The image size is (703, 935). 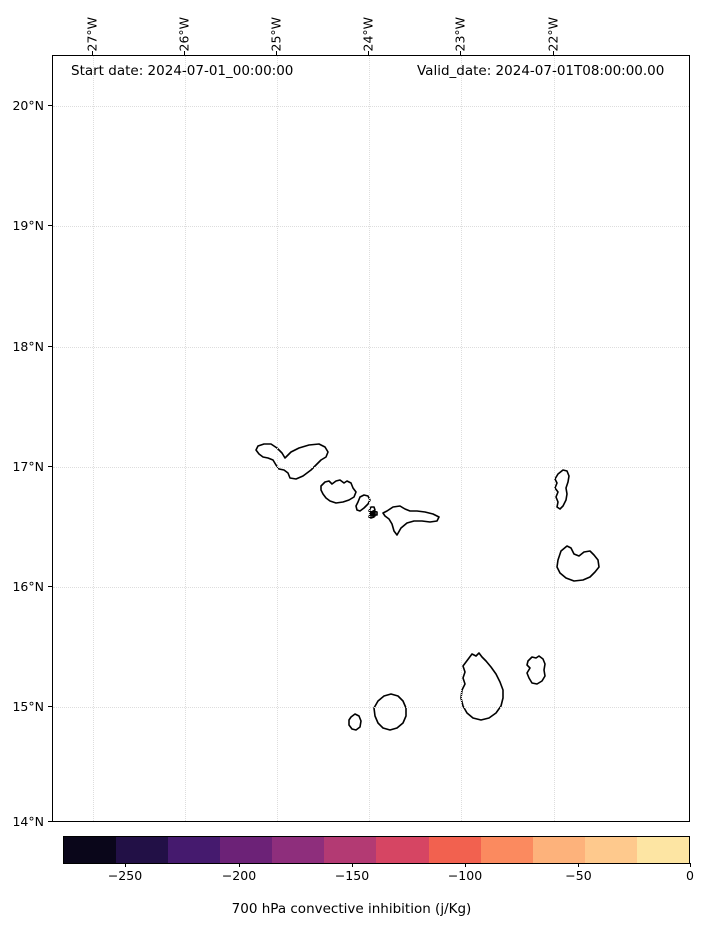 I want to click on gridline-lon-26w, so click(x=185, y=438).